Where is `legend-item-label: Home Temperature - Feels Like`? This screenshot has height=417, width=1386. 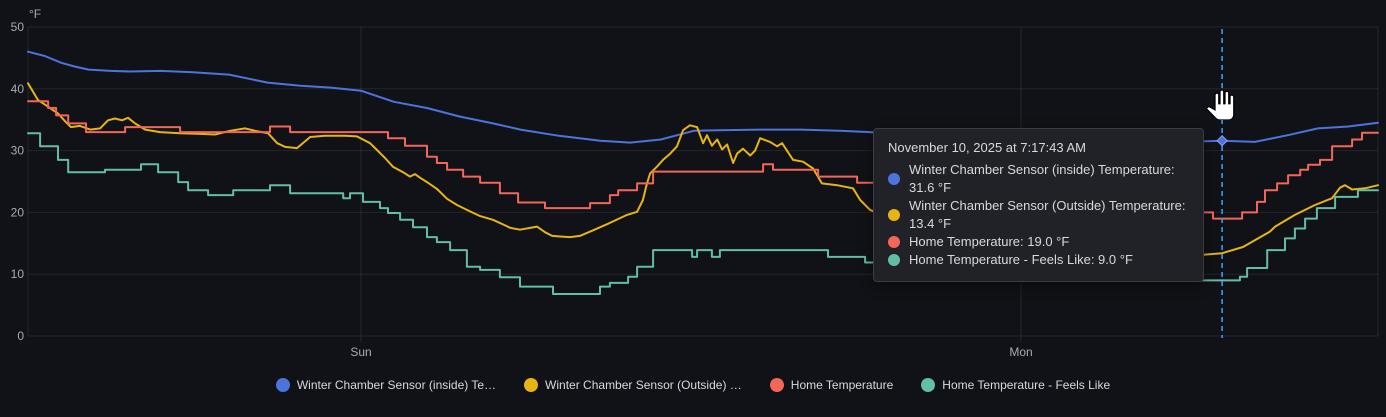
legend-item-label: Home Temperature - Feels Like is located at coordinates (1026, 385).